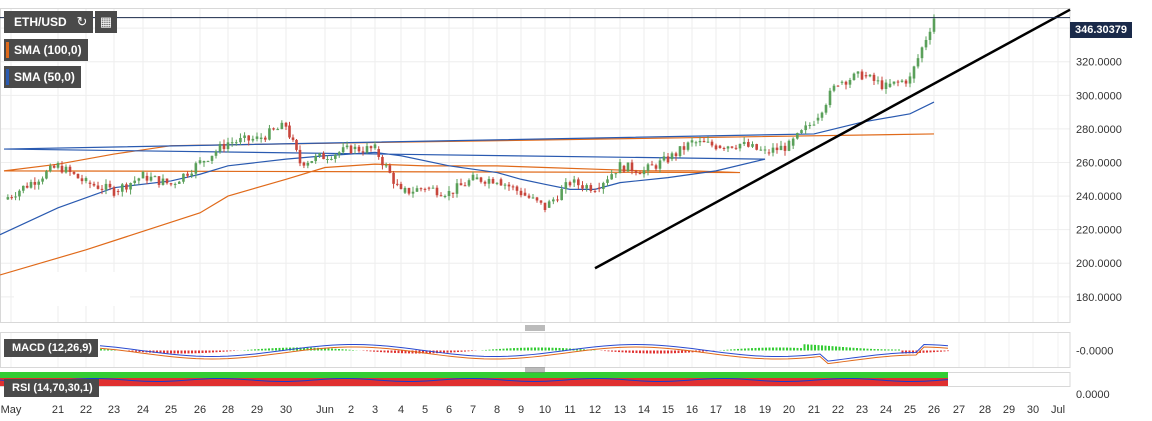  I want to click on time-tick-label: 24, so click(143, 410).